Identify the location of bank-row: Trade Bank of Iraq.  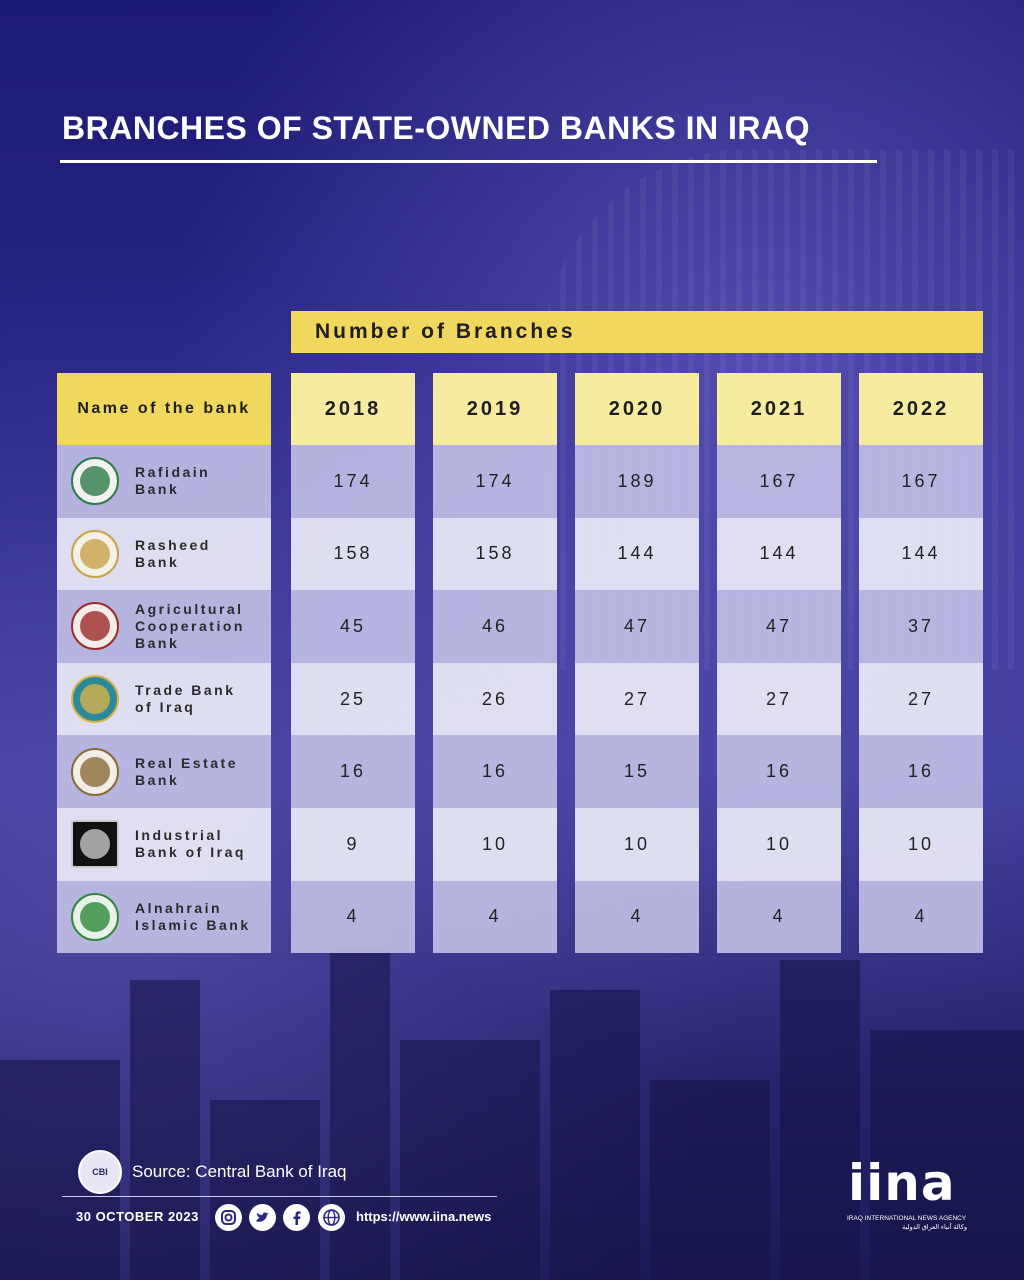
(164, 699).